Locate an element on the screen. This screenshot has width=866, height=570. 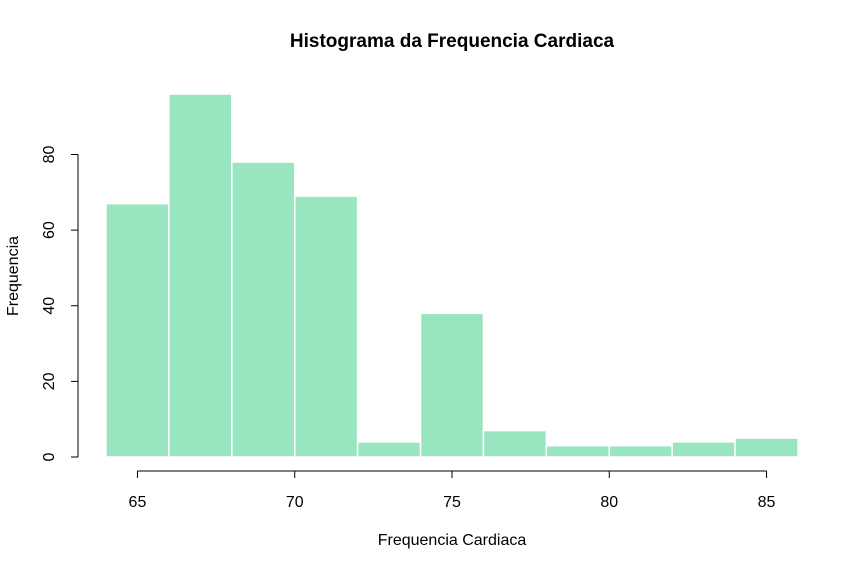
y-tick-label-80: 80 is located at coordinates (49, 155).